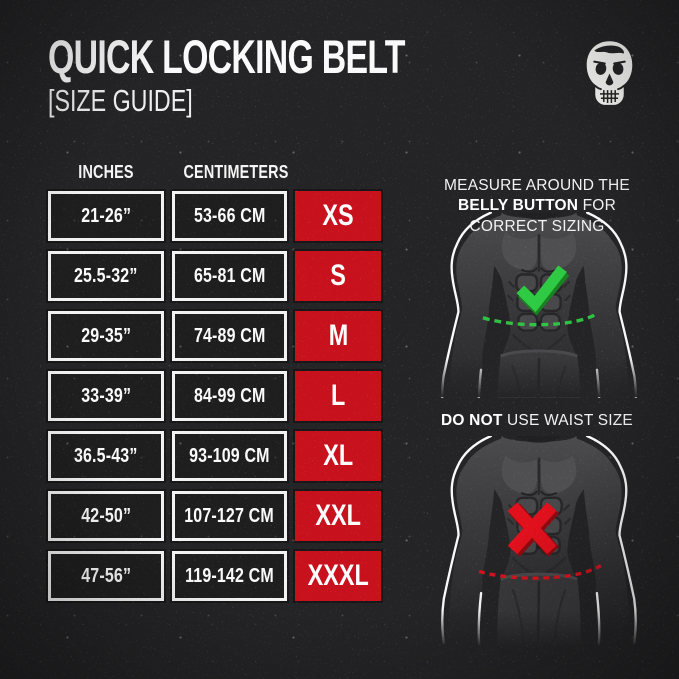 The width and height of the screenshot is (679, 679). I want to click on cm-value: 107-127 CM, so click(229, 515).